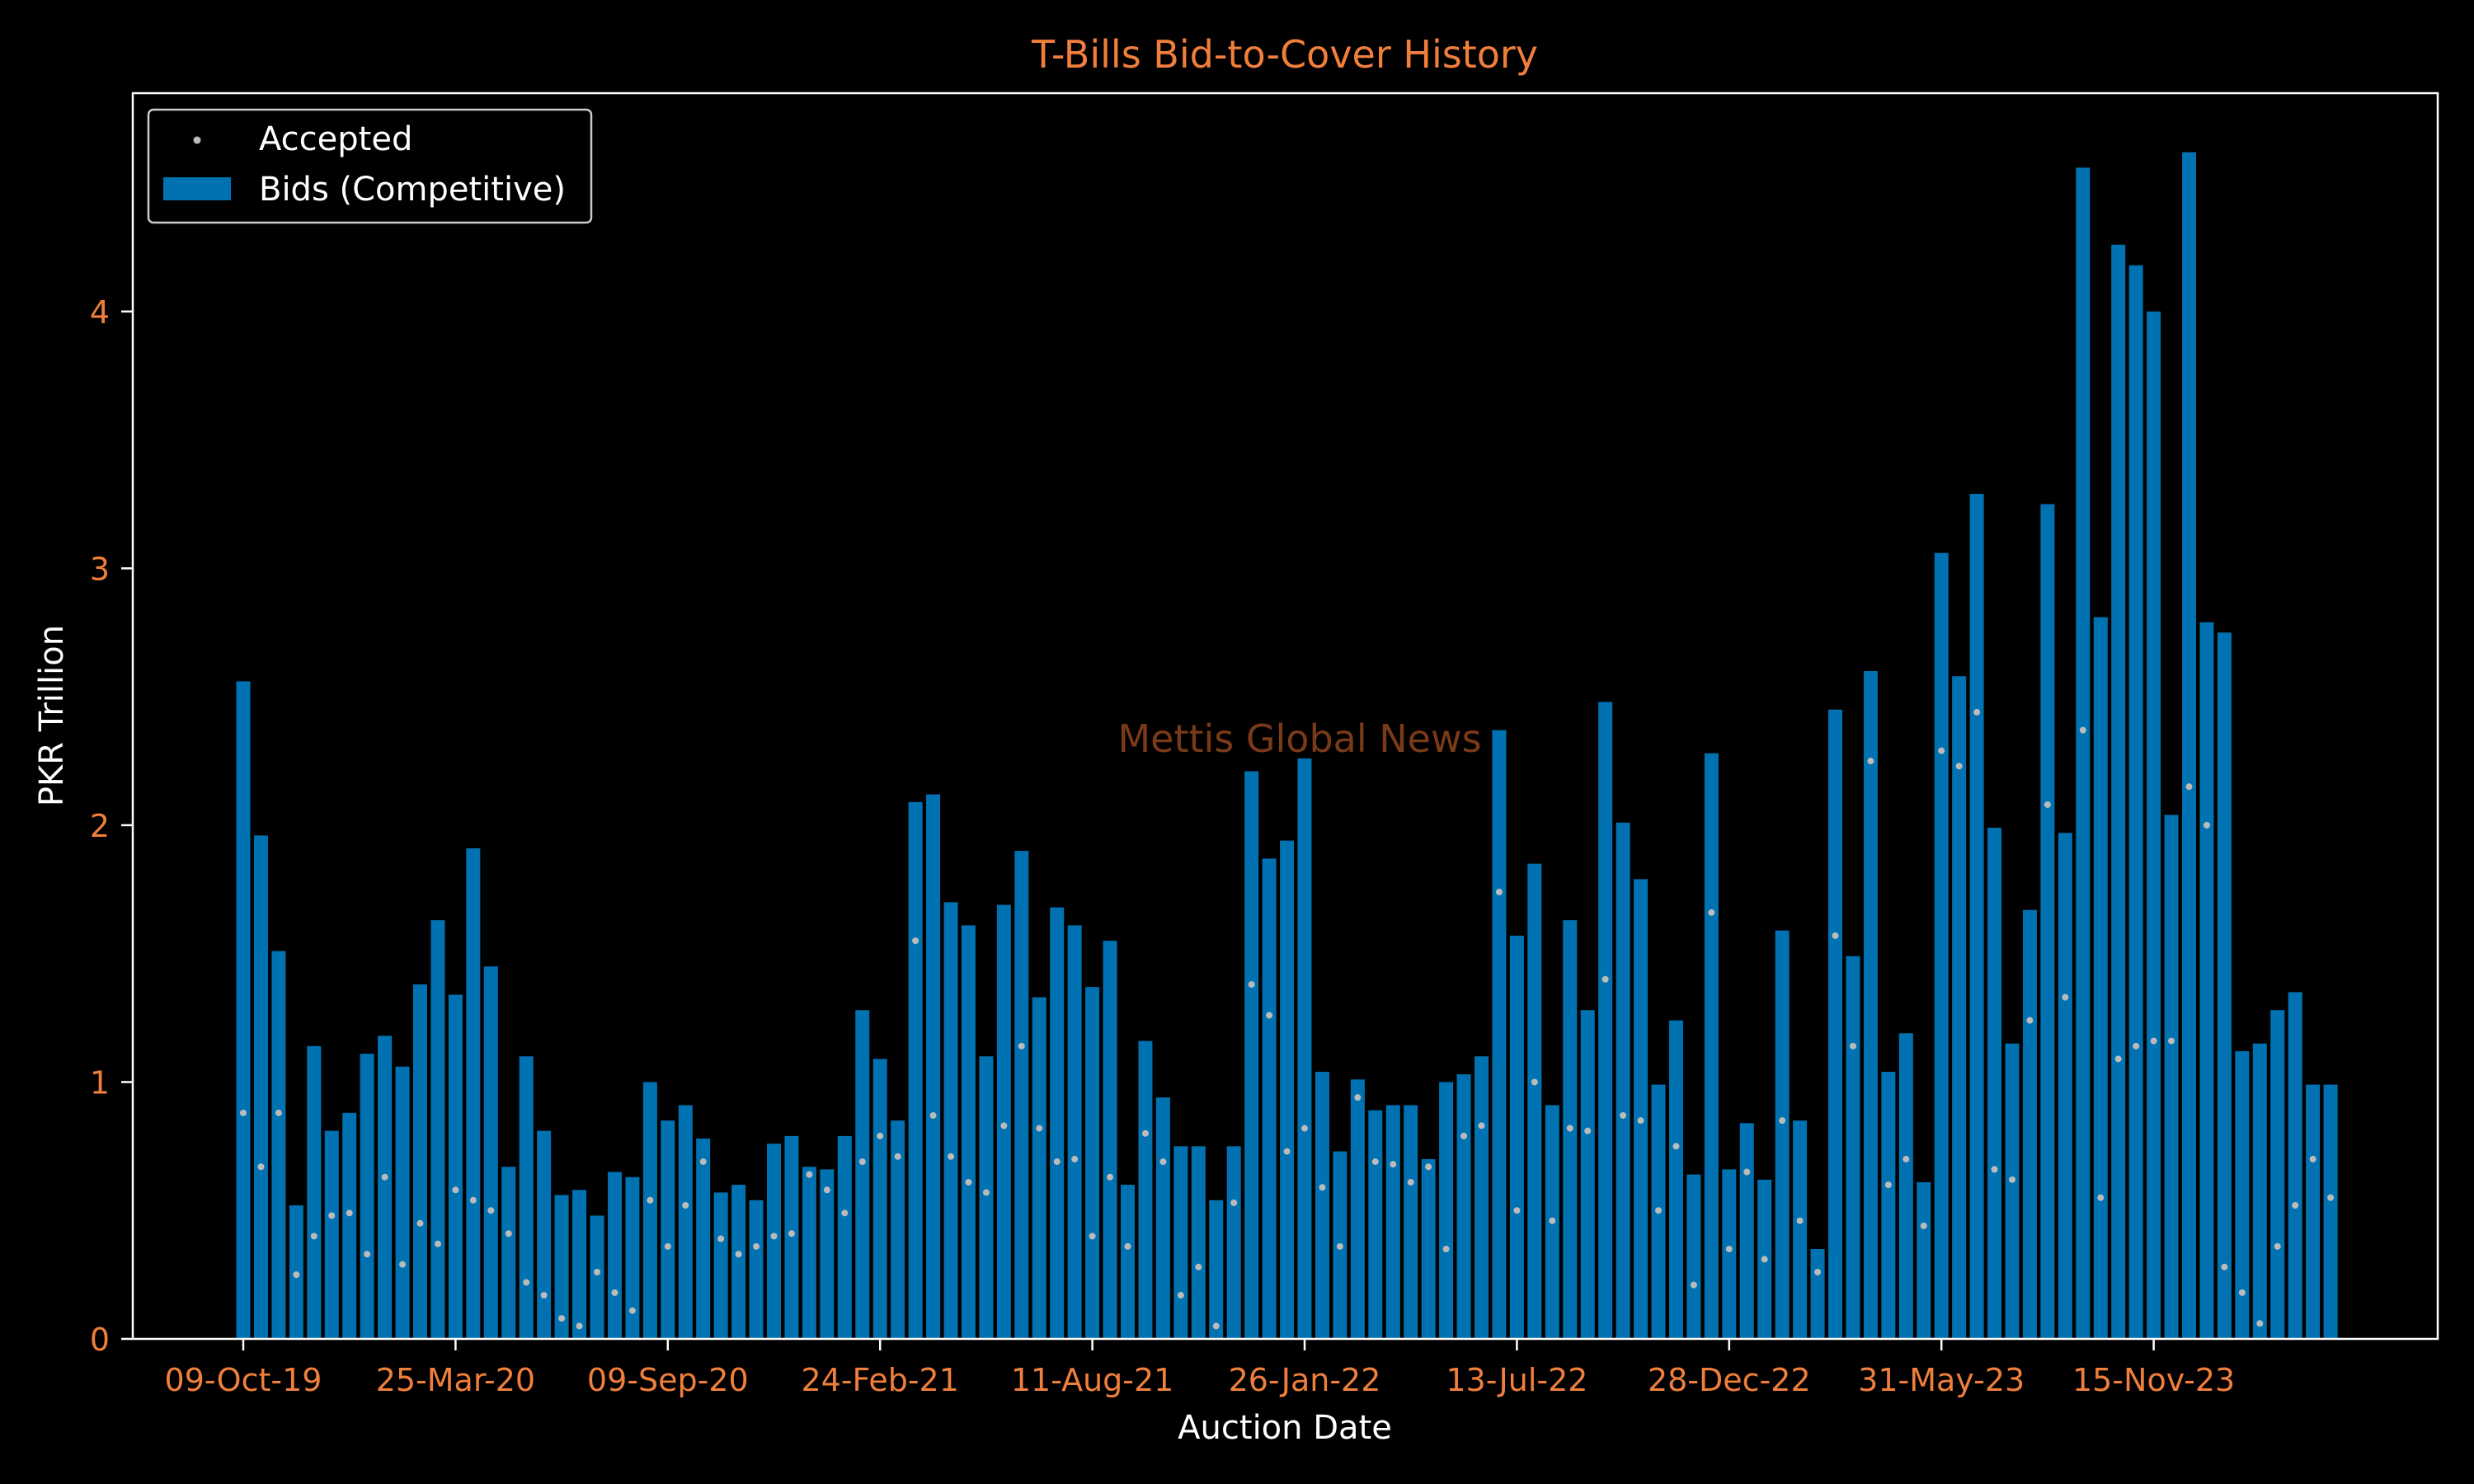 The height and width of the screenshot is (1484, 2474). I want to click on legend-box, so click(370, 166).